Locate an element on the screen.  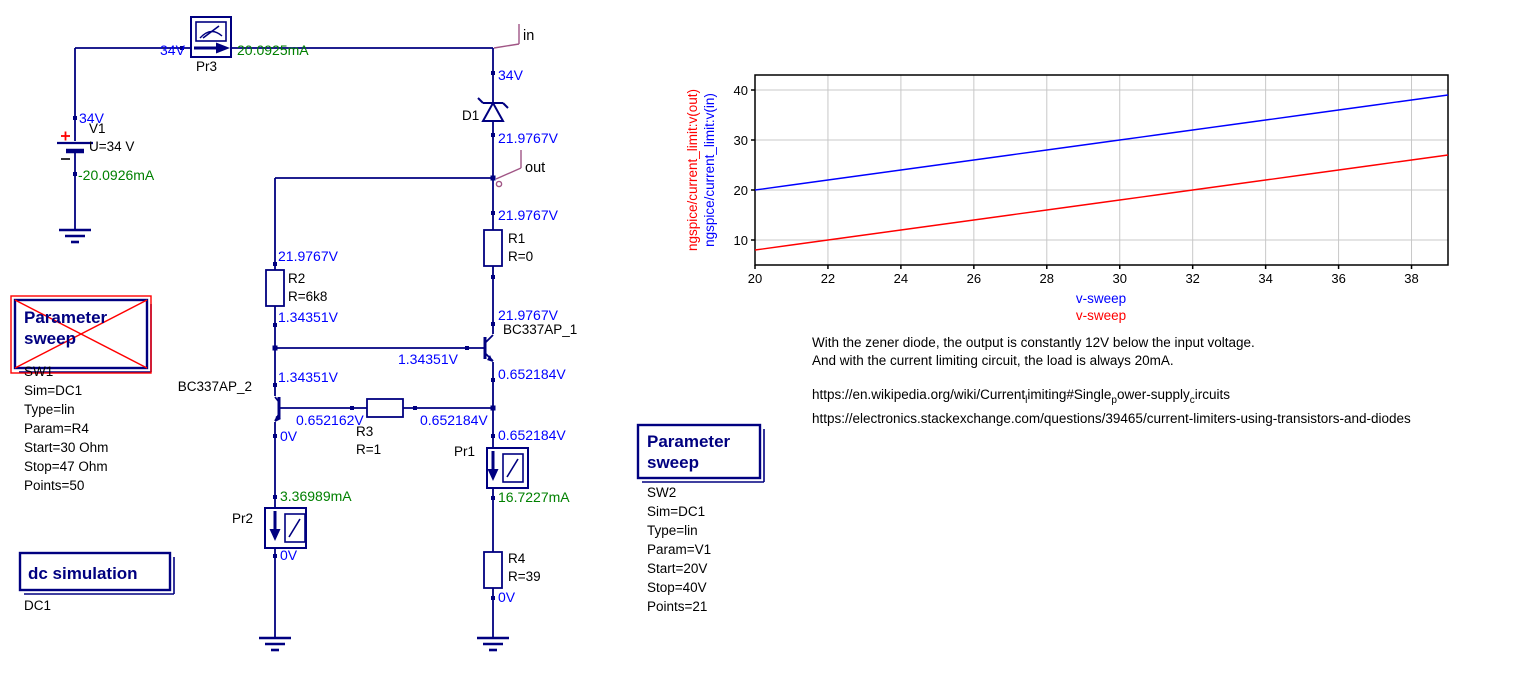
disabled-cross is located at coordinates (81, 334).